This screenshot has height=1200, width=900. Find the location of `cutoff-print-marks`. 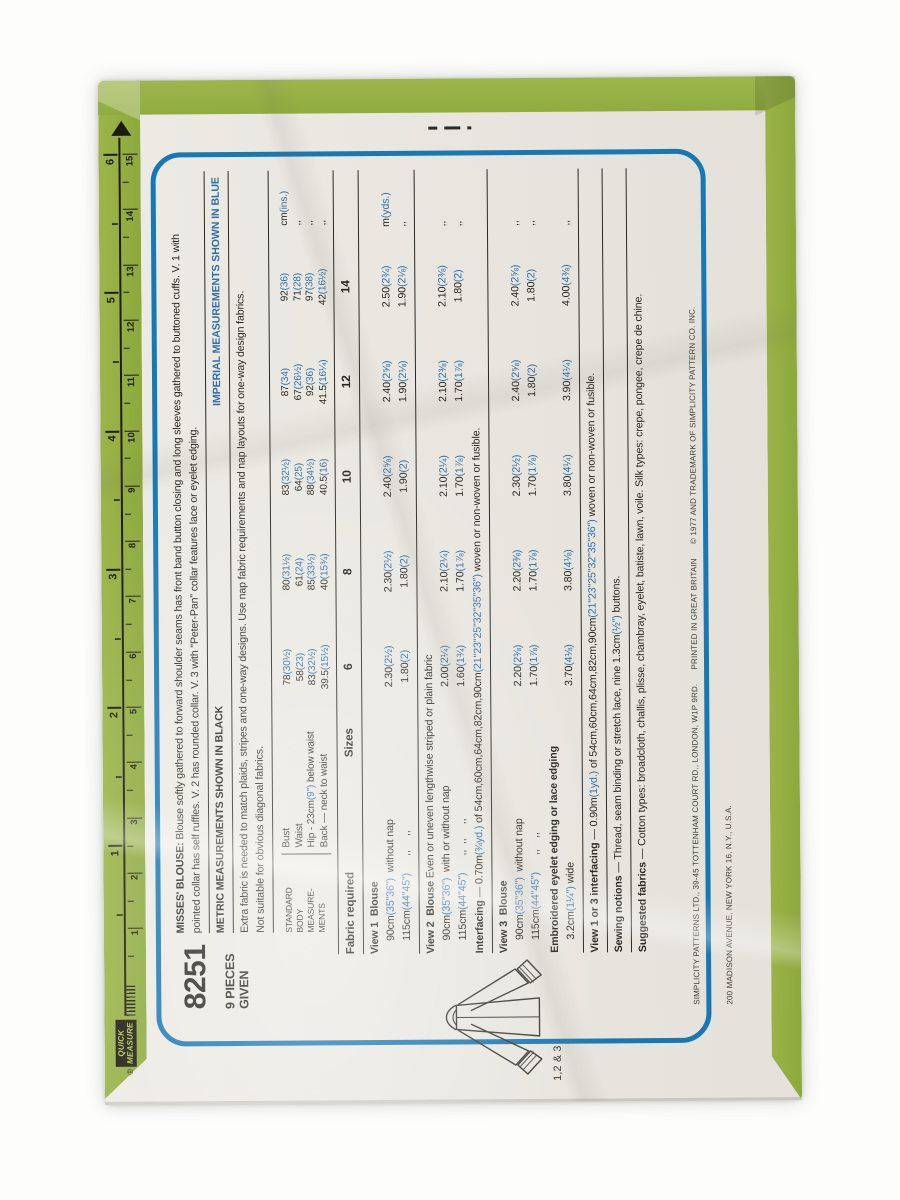

cutoff-print-marks is located at coordinates (453, 128).